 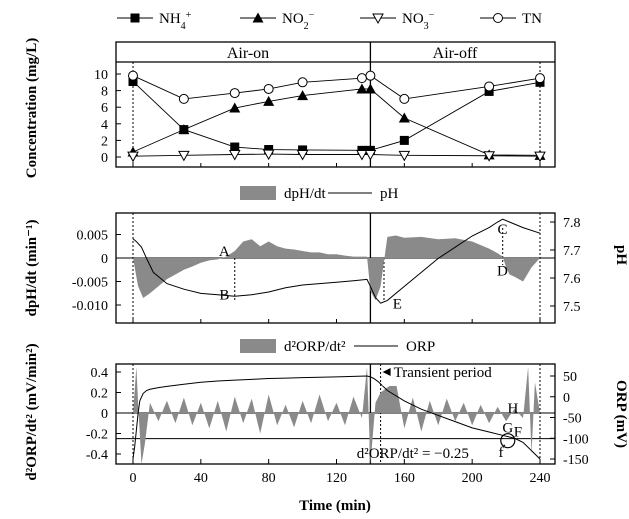 What do you see at coordinates (329, 21) in the screenshot?
I see `legend-top: NH4+ NO2− NO3− TN` at bounding box center [329, 21].